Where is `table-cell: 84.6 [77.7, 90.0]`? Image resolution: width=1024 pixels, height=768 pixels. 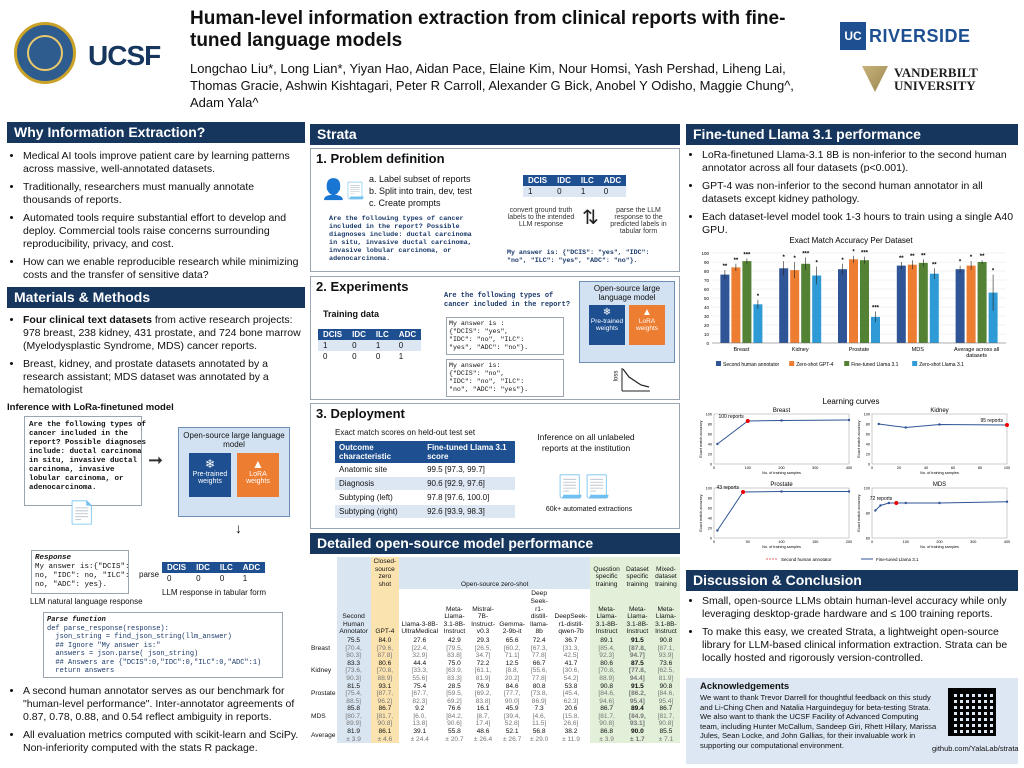
table-cell: 84.6 [77.7, 90.0] is located at coordinates (512, 693).